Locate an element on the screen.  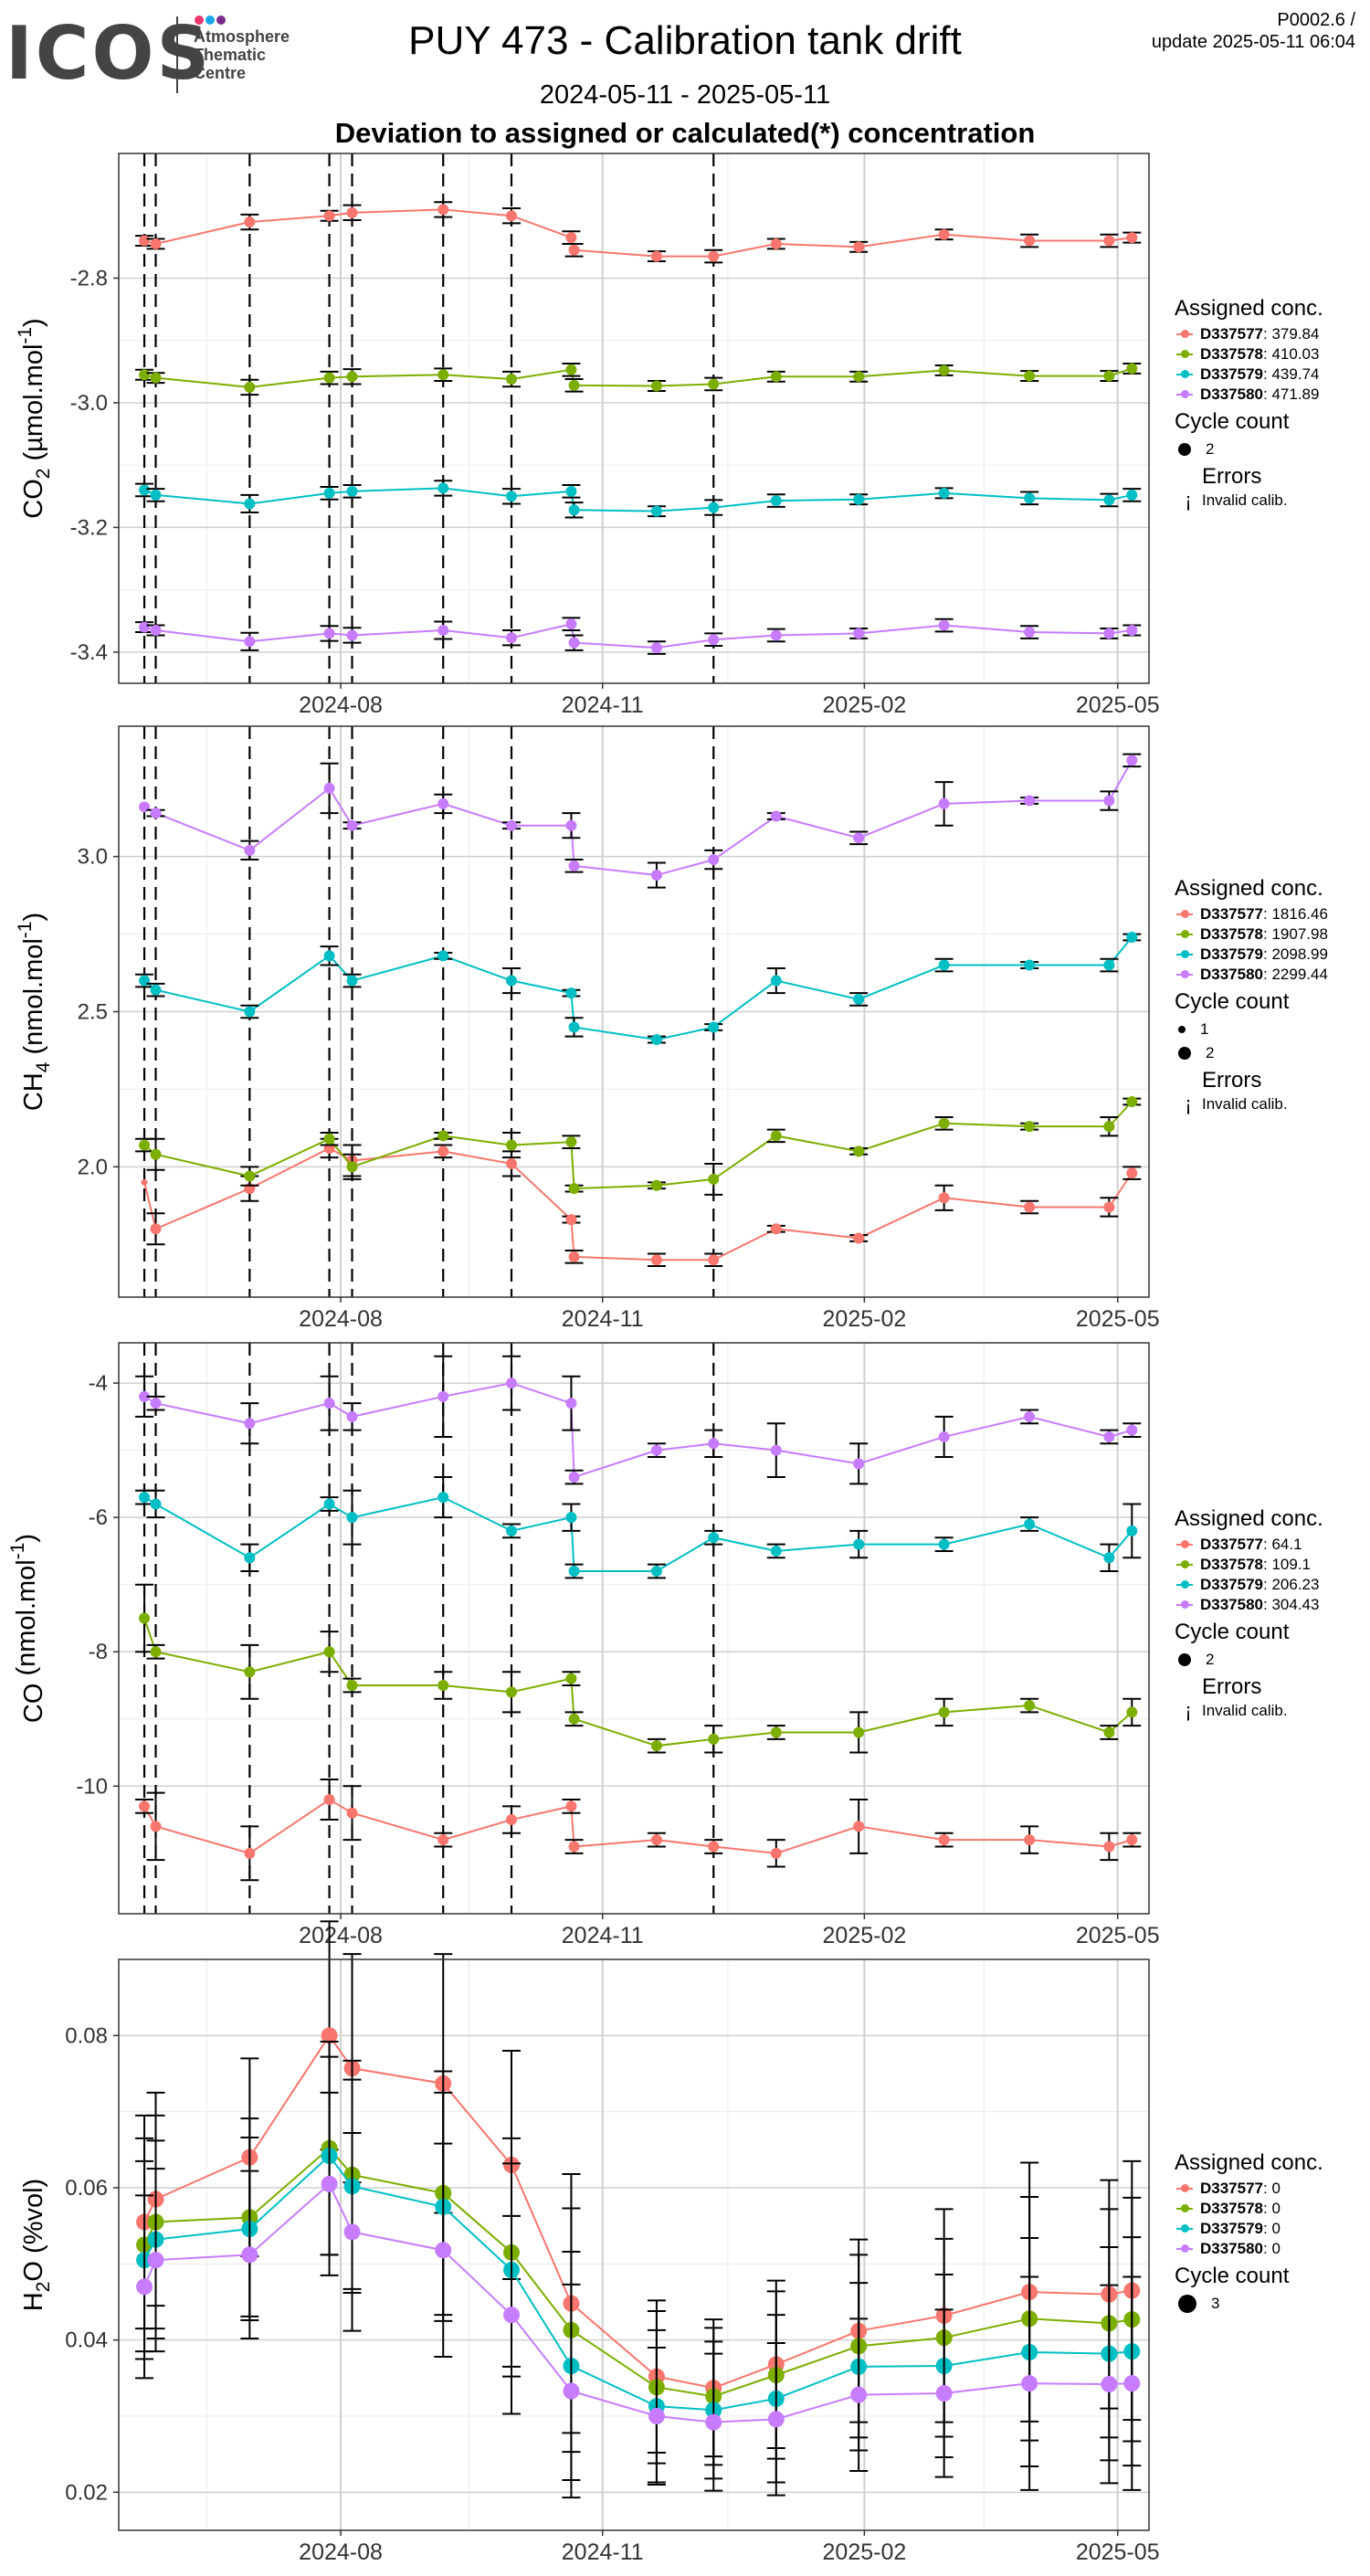
legend-item: D337577: 379.84 is located at coordinates (1249, 334).